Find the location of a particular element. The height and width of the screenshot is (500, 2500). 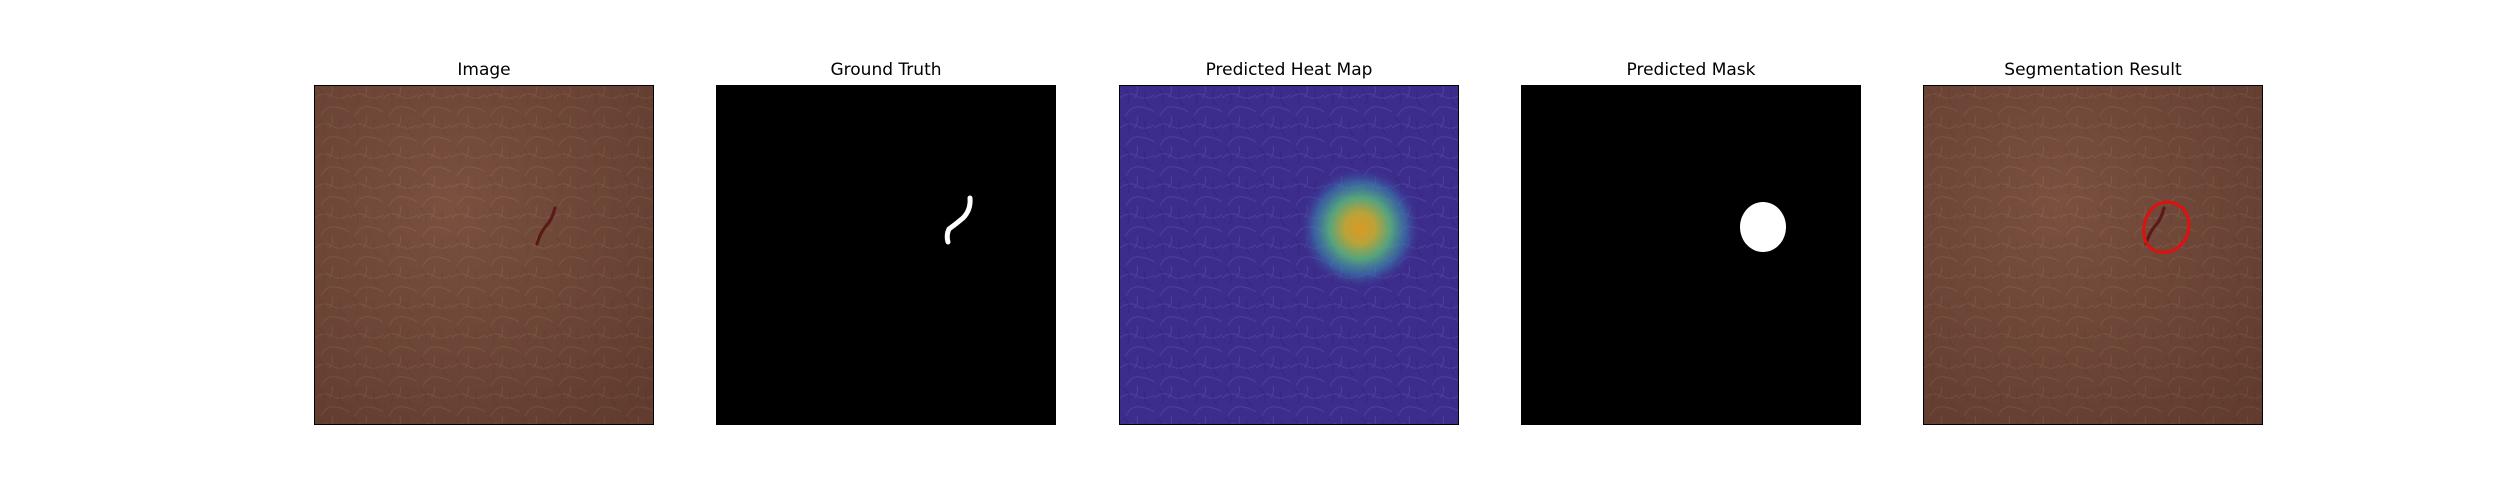

leather-image is located at coordinates (484, 255).